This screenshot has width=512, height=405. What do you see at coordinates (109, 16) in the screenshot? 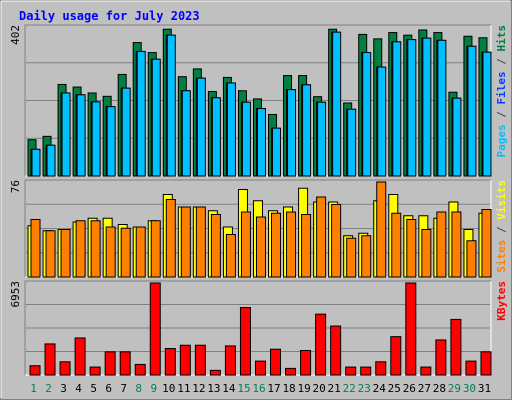
I see `chart-title: Daily usage for July 2023` at bounding box center [109, 16].